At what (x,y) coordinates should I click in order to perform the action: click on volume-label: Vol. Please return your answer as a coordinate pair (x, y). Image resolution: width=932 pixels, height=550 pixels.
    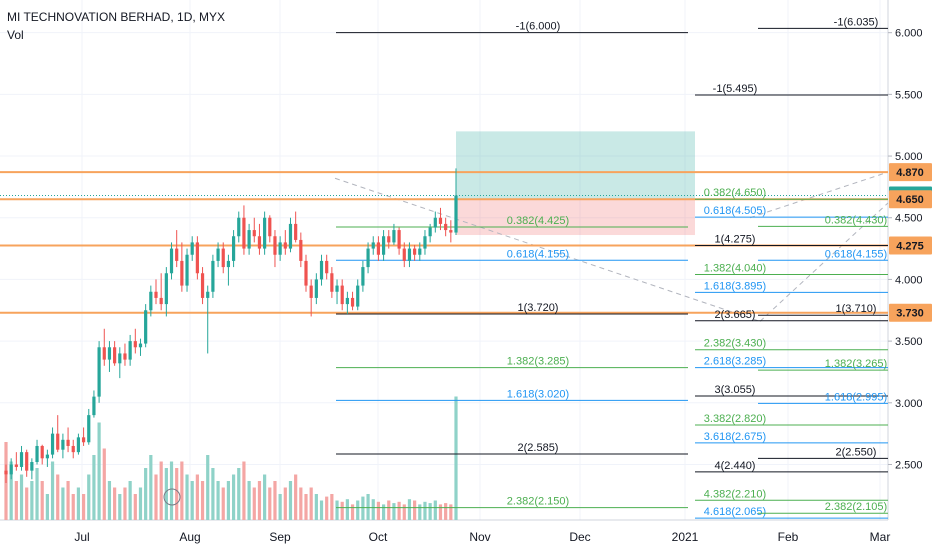
    Looking at the image, I should click on (15, 35).